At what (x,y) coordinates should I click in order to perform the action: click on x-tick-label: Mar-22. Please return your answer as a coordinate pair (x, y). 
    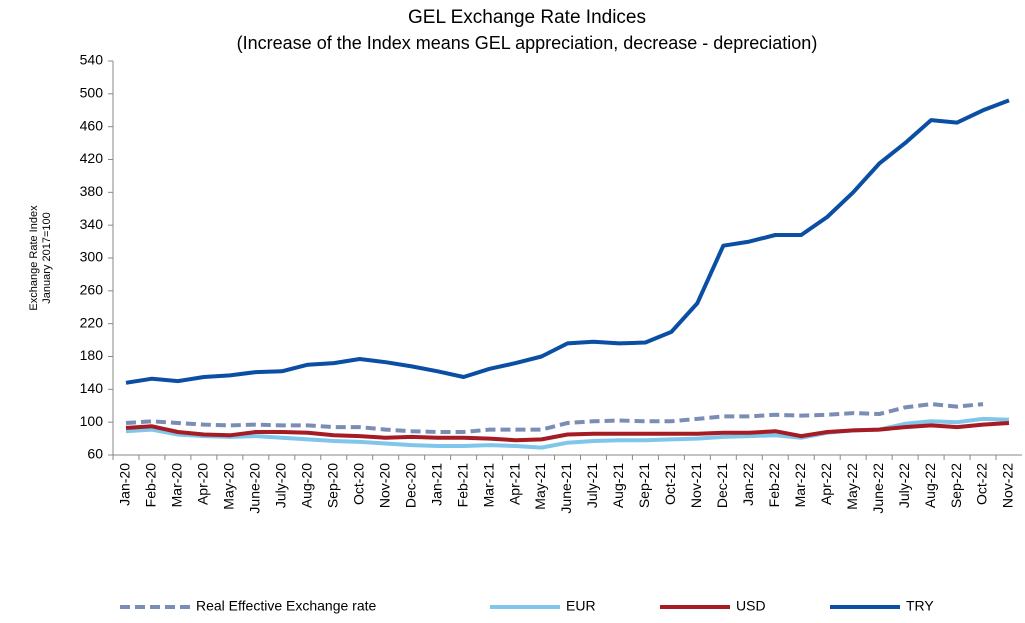
    Looking at the image, I should click on (800, 485).